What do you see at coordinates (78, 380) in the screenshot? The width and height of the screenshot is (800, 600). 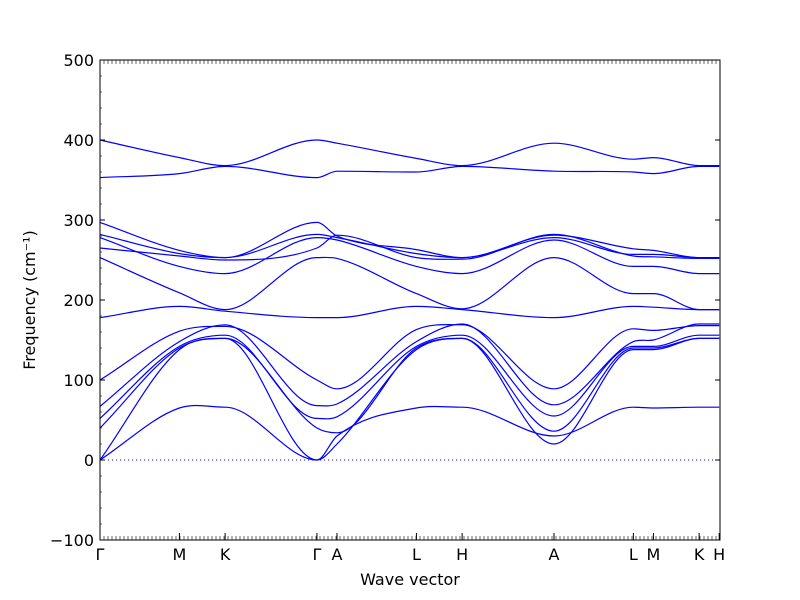 I see `y-tick-label: 100` at bounding box center [78, 380].